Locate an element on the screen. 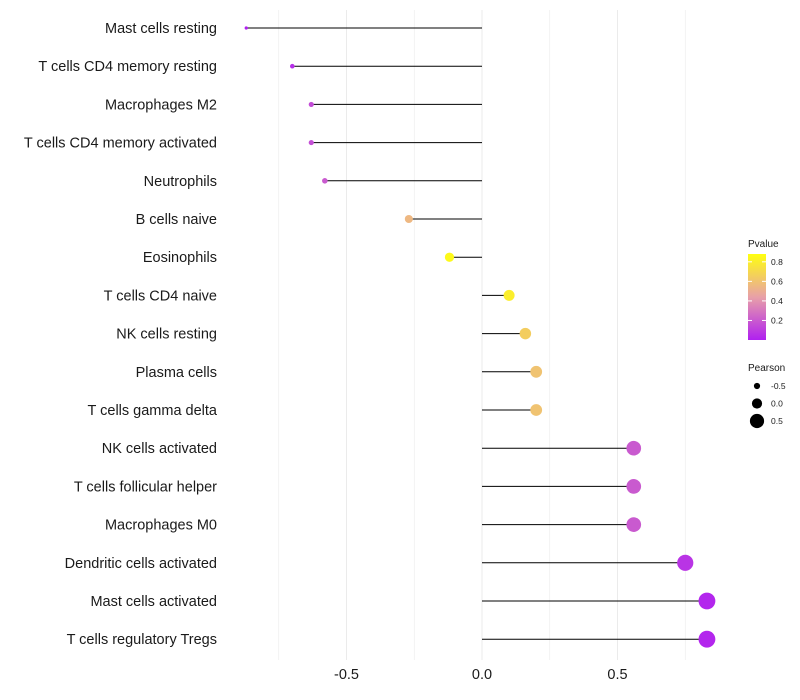 The image size is (800, 700). pvalue-legend-ticks: 0.2 0.4 0.6 0.8 is located at coordinates (765, 291).